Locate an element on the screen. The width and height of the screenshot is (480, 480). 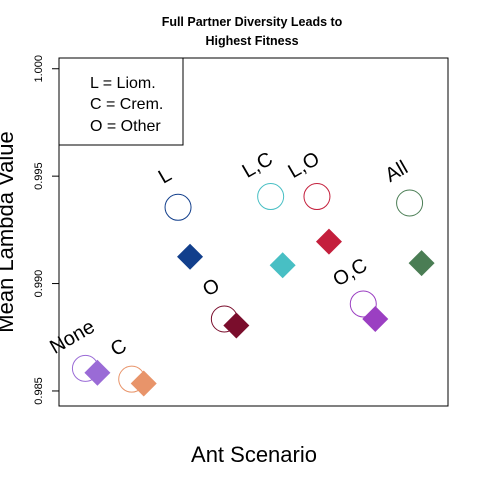
chart-title-line1: Full Partner Diversity Leads to is located at coordinates (252, 22).